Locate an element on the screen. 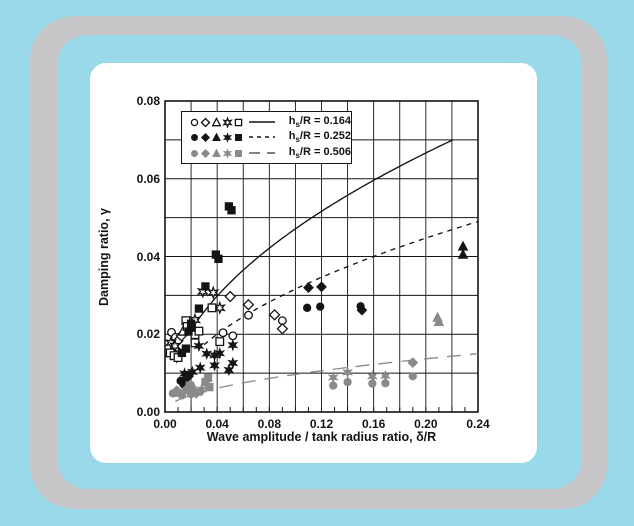 Image resolution: width=634 pixels, height=526 pixels. y-tick-label: 0.08 is located at coordinates (148, 101).